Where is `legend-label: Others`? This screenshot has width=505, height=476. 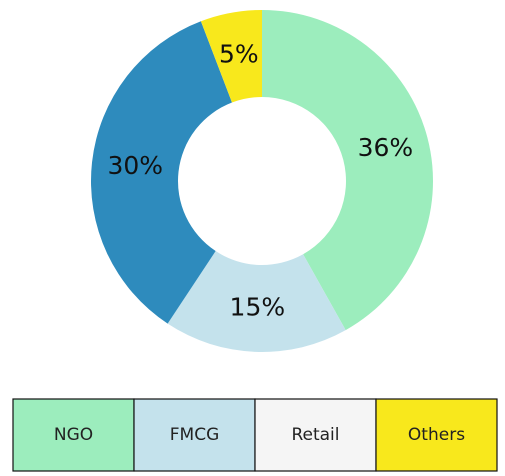 legend-label: Others is located at coordinates (436, 435).